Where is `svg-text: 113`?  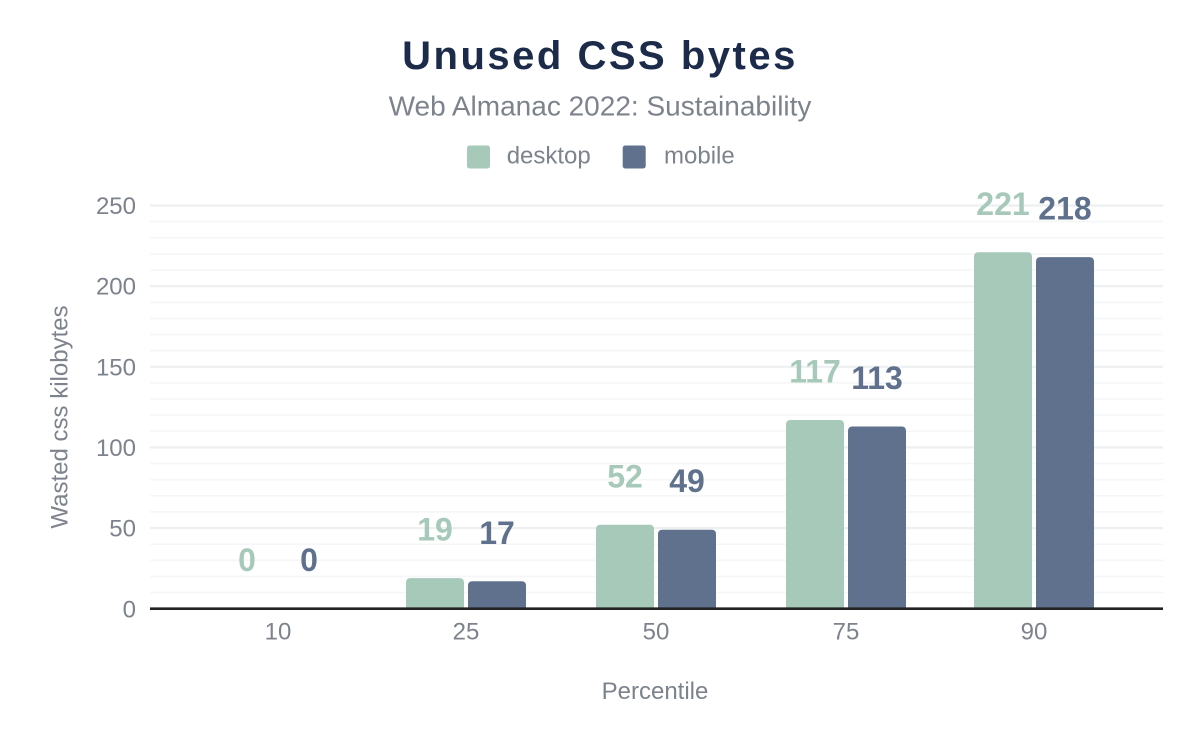
svg-text: 113 is located at coordinates (877, 378).